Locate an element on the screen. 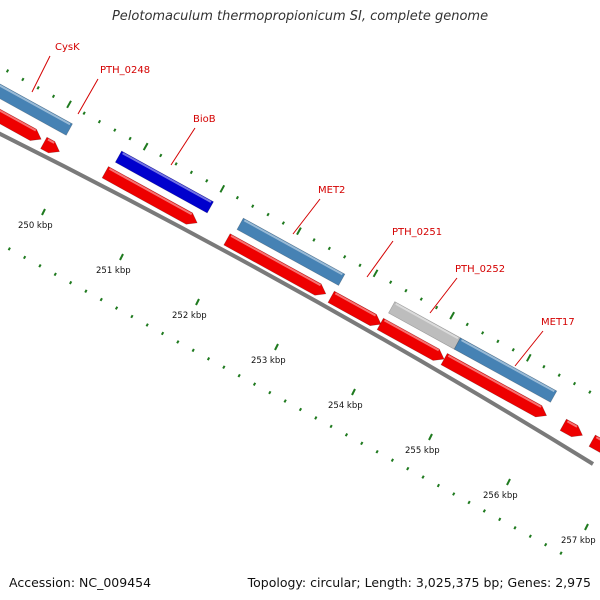 The width and height of the screenshot is (600, 600). next-gene-reverse-bar-highlight is located at coordinates (572, 424).